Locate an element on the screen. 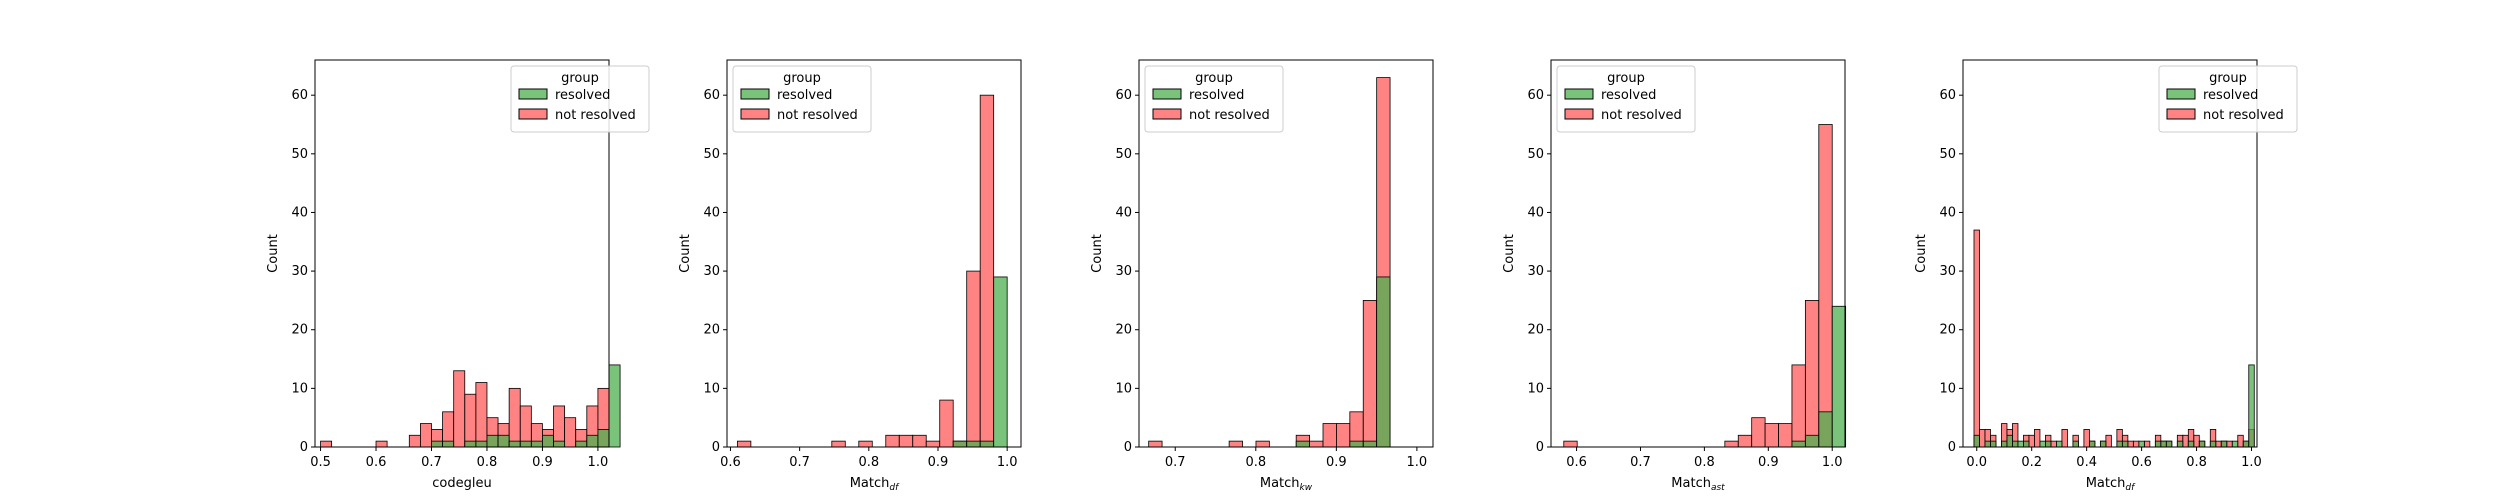 The height and width of the screenshot is (504, 2500). x-tick-label: 0.0 is located at coordinates (1976, 462).